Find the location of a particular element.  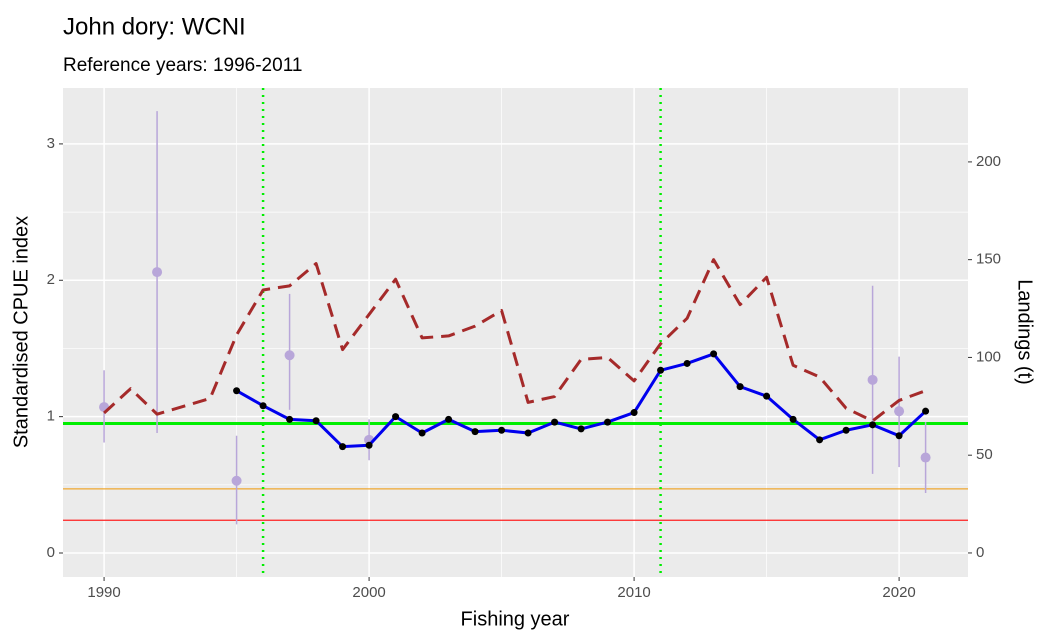

x-tick-label: 2020 is located at coordinates (898, 592).